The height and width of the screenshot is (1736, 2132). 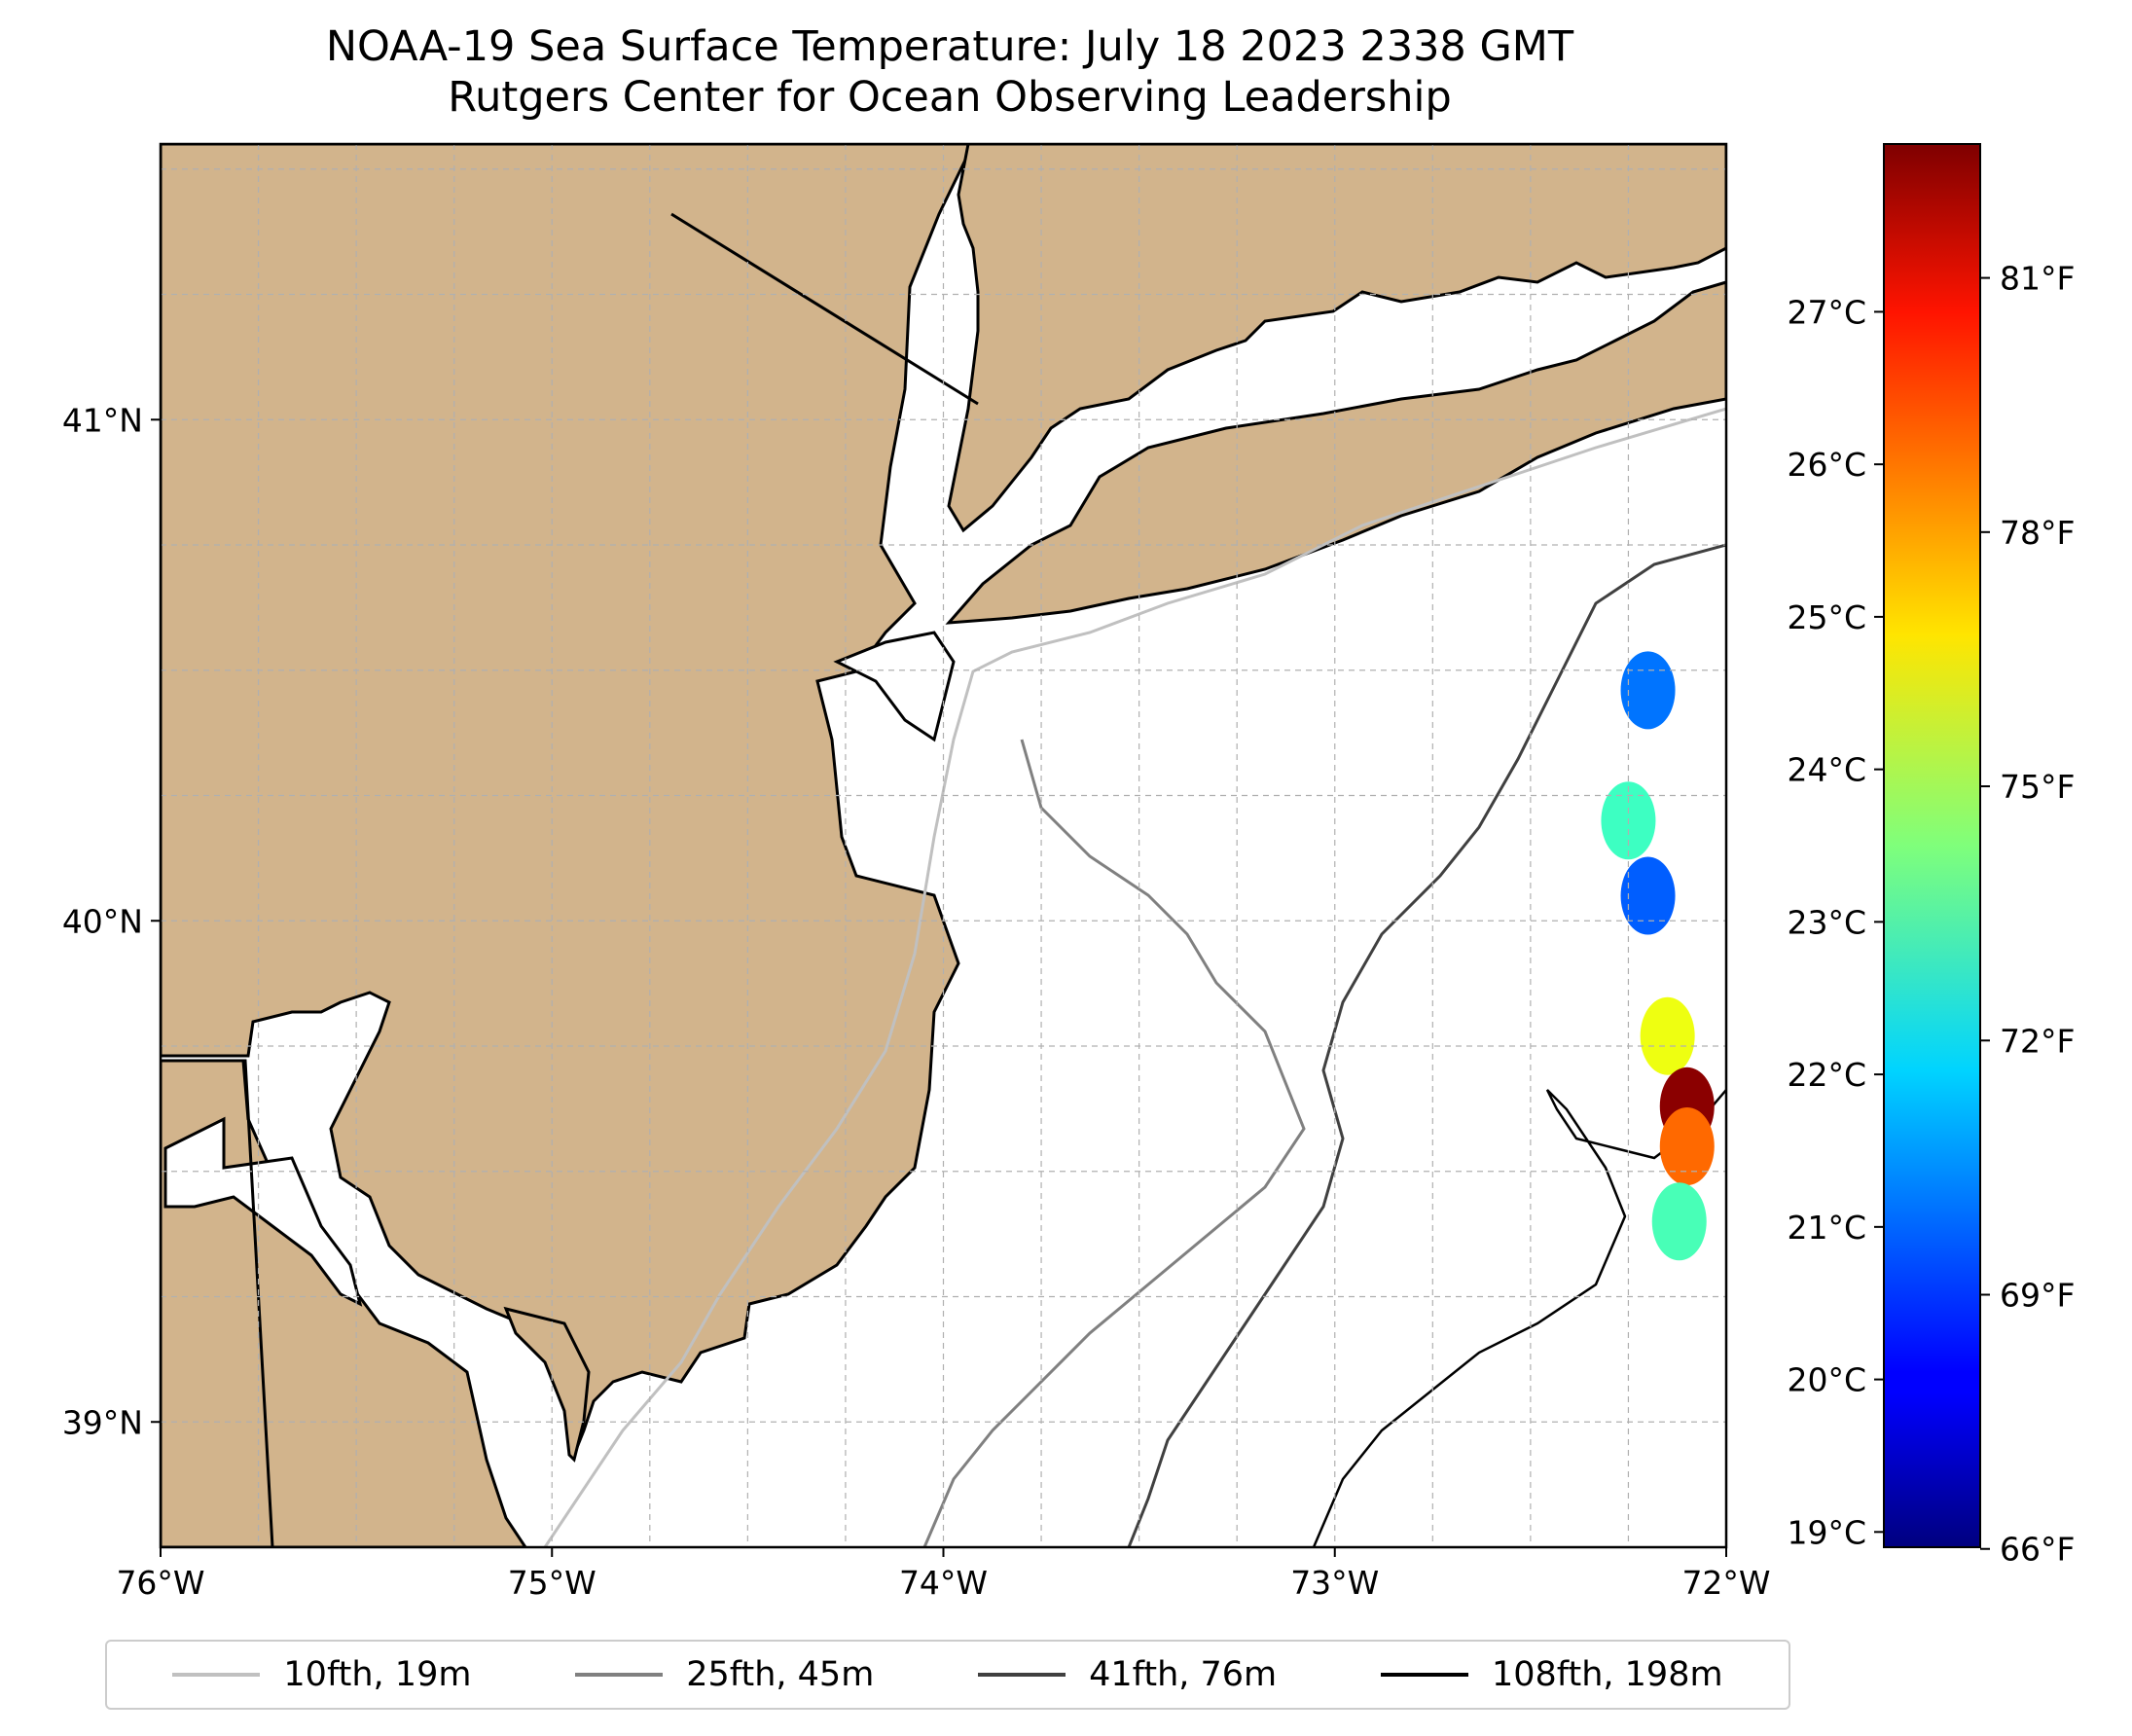 I want to click on legend-label: 10fth, 19m, so click(x=378, y=1675).